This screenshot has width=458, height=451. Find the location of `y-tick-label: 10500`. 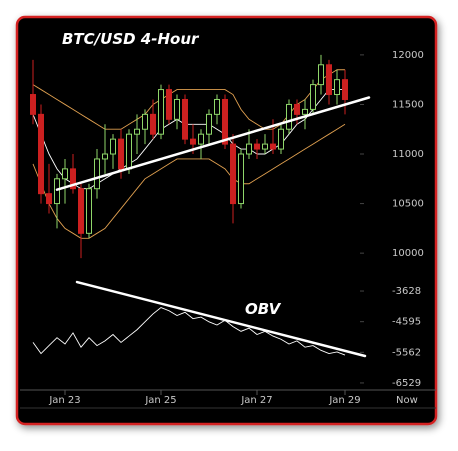

y-tick-label: 10500 is located at coordinates (408, 204).